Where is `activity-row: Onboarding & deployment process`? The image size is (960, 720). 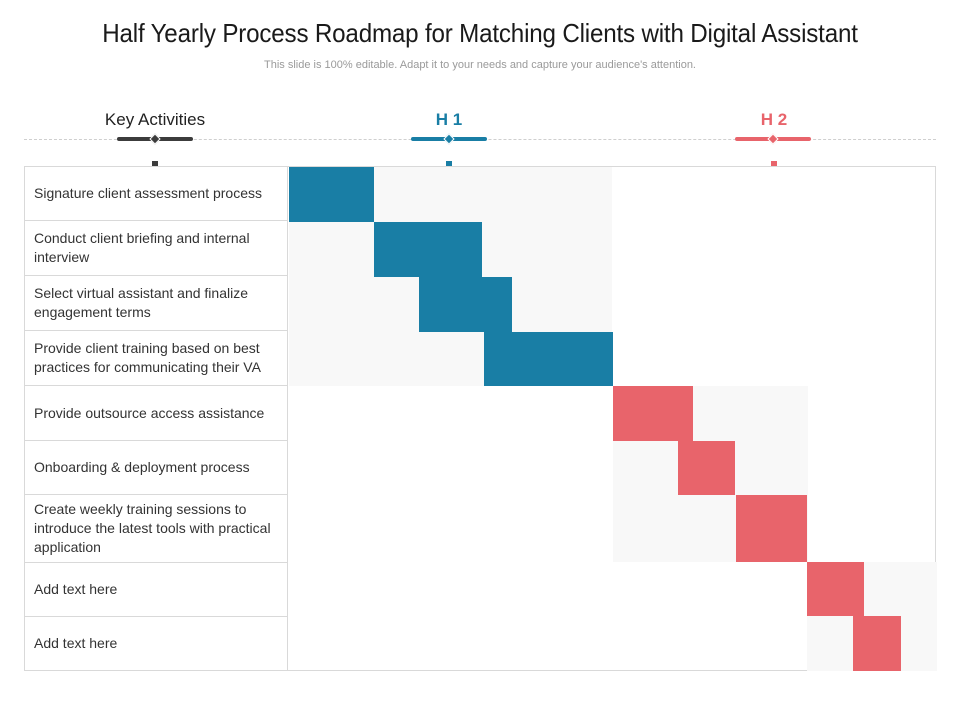 activity-row: Onboarding & deployment process is located at coordinates (156, 468).